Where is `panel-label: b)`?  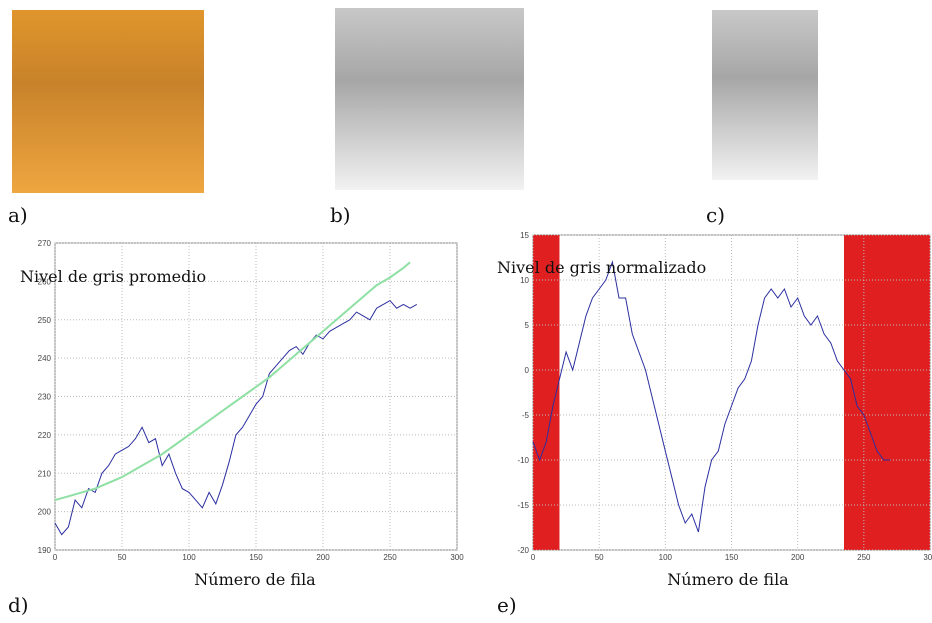 panel-label: b) is located at coordinates (340, 215).